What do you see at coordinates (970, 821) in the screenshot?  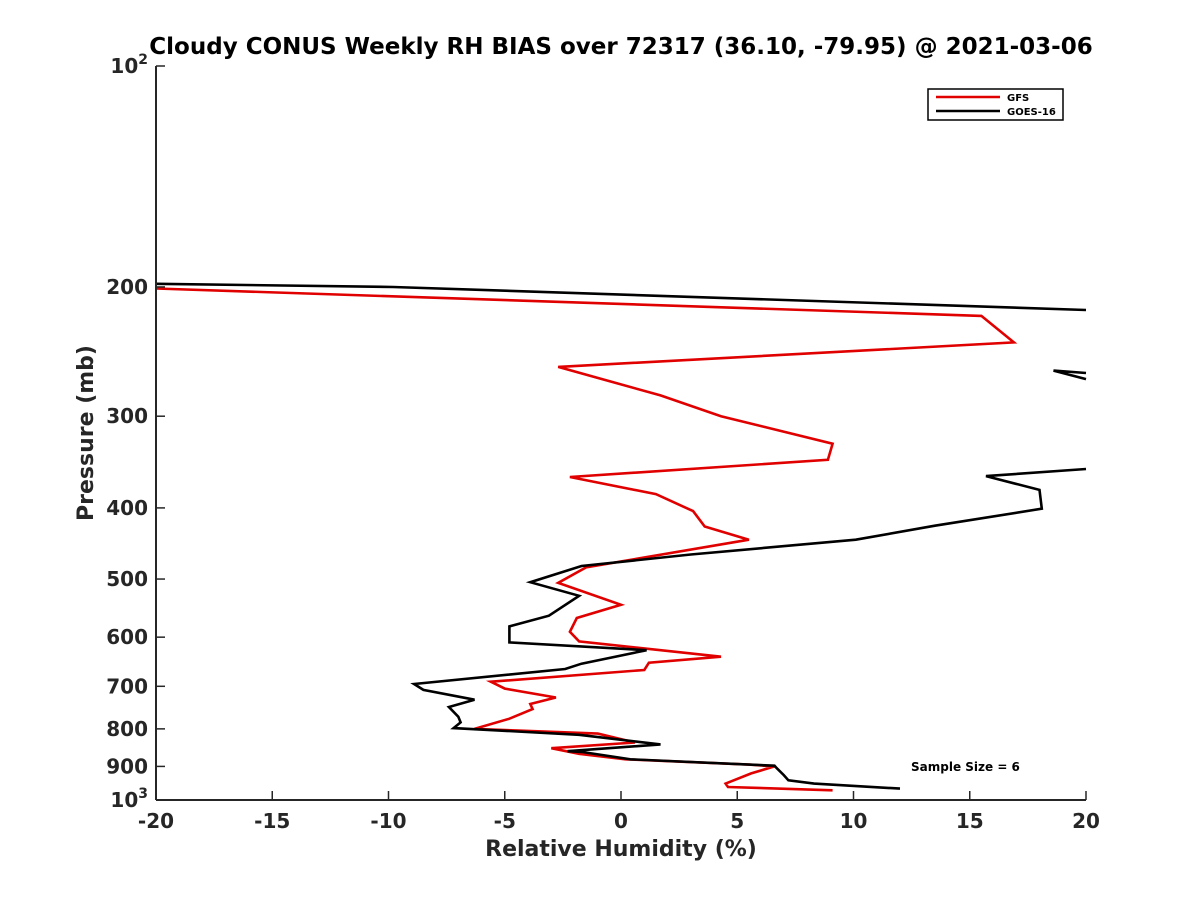 I see `x-tick-label: 15` at bounding box center [970, 821].